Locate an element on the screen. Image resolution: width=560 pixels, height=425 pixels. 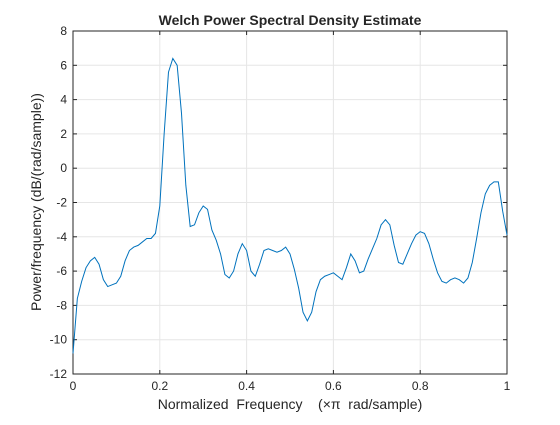
y-tick-label: -8 is located at coordinates (61, 305).